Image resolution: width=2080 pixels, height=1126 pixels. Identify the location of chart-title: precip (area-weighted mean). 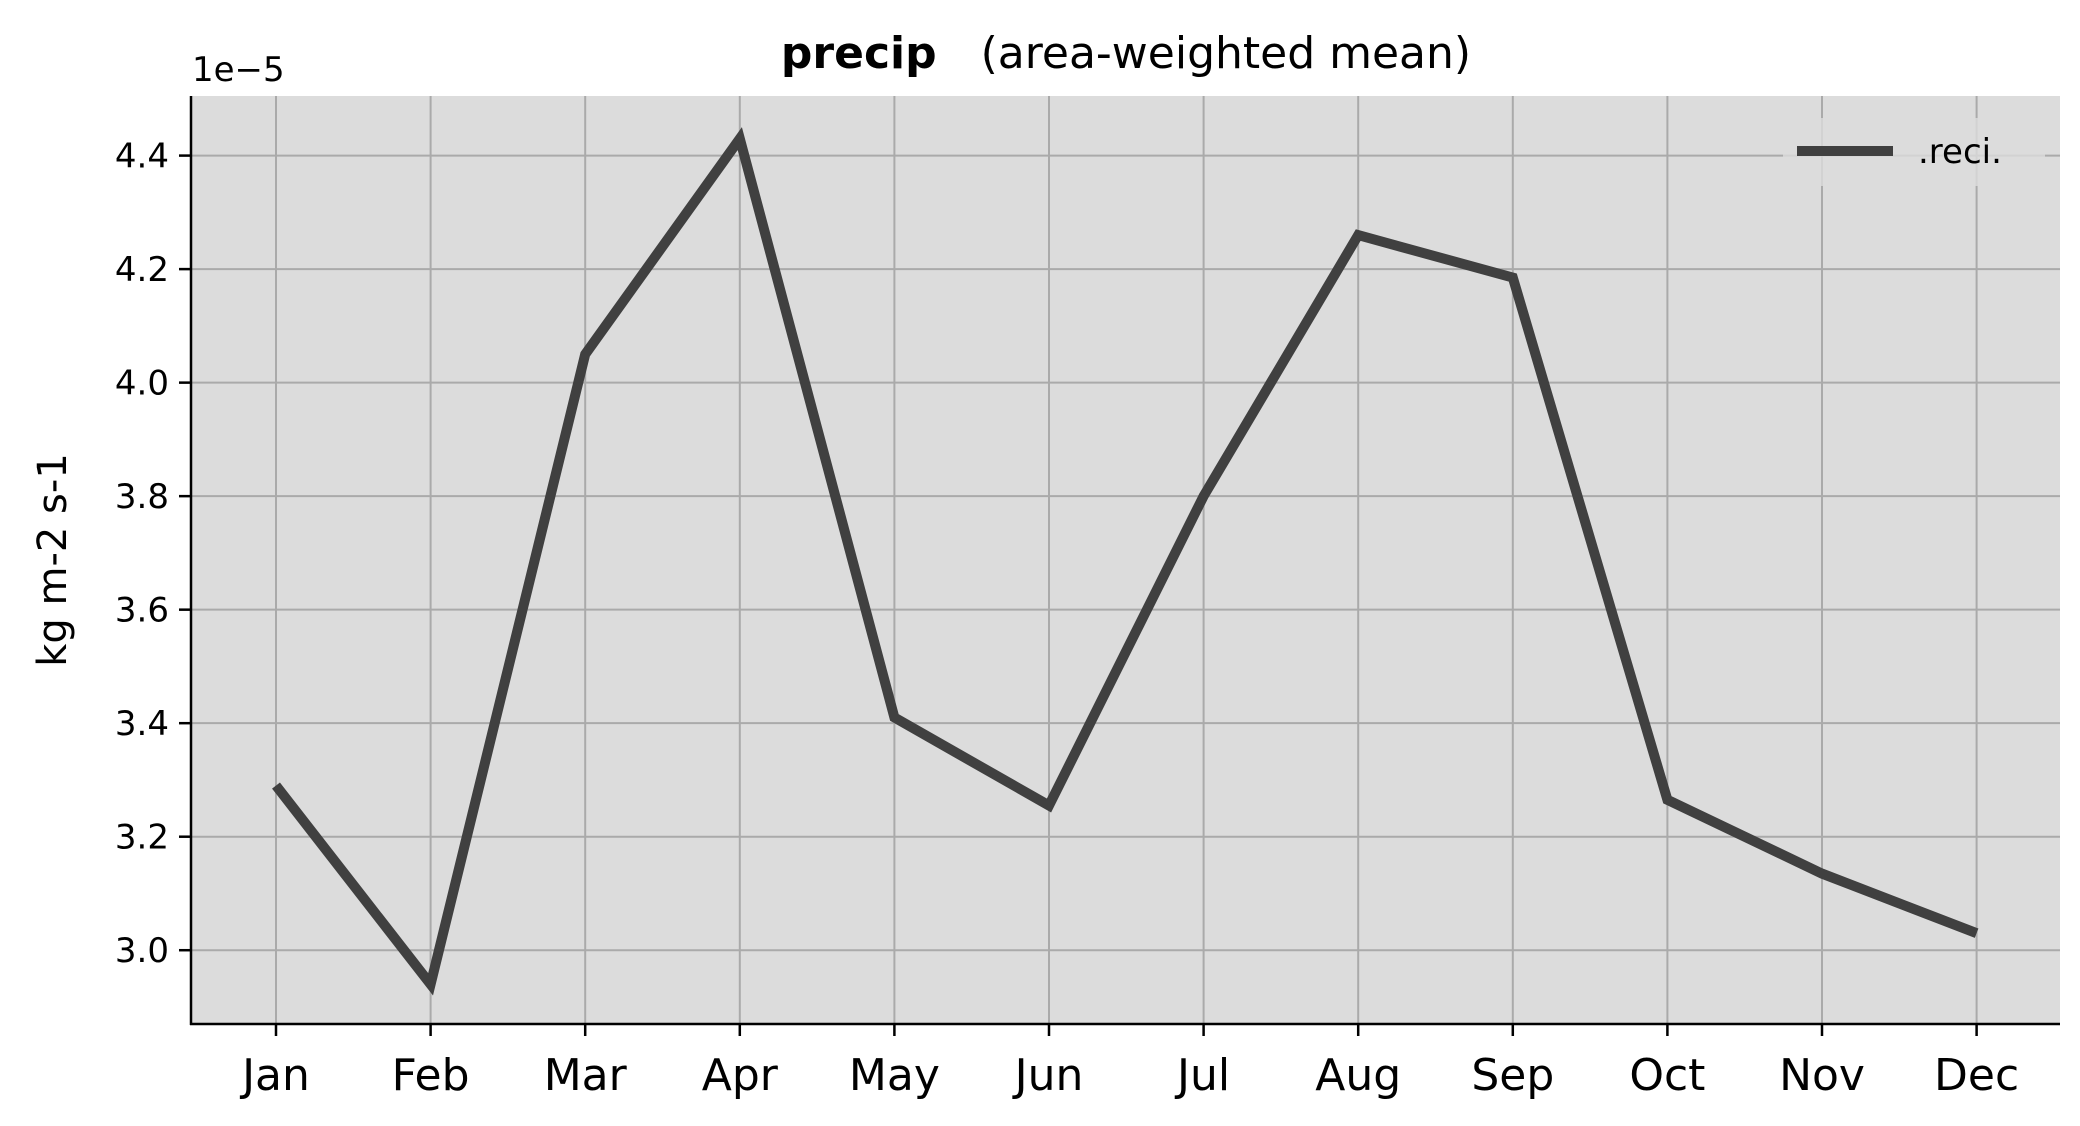
(1126, 53).